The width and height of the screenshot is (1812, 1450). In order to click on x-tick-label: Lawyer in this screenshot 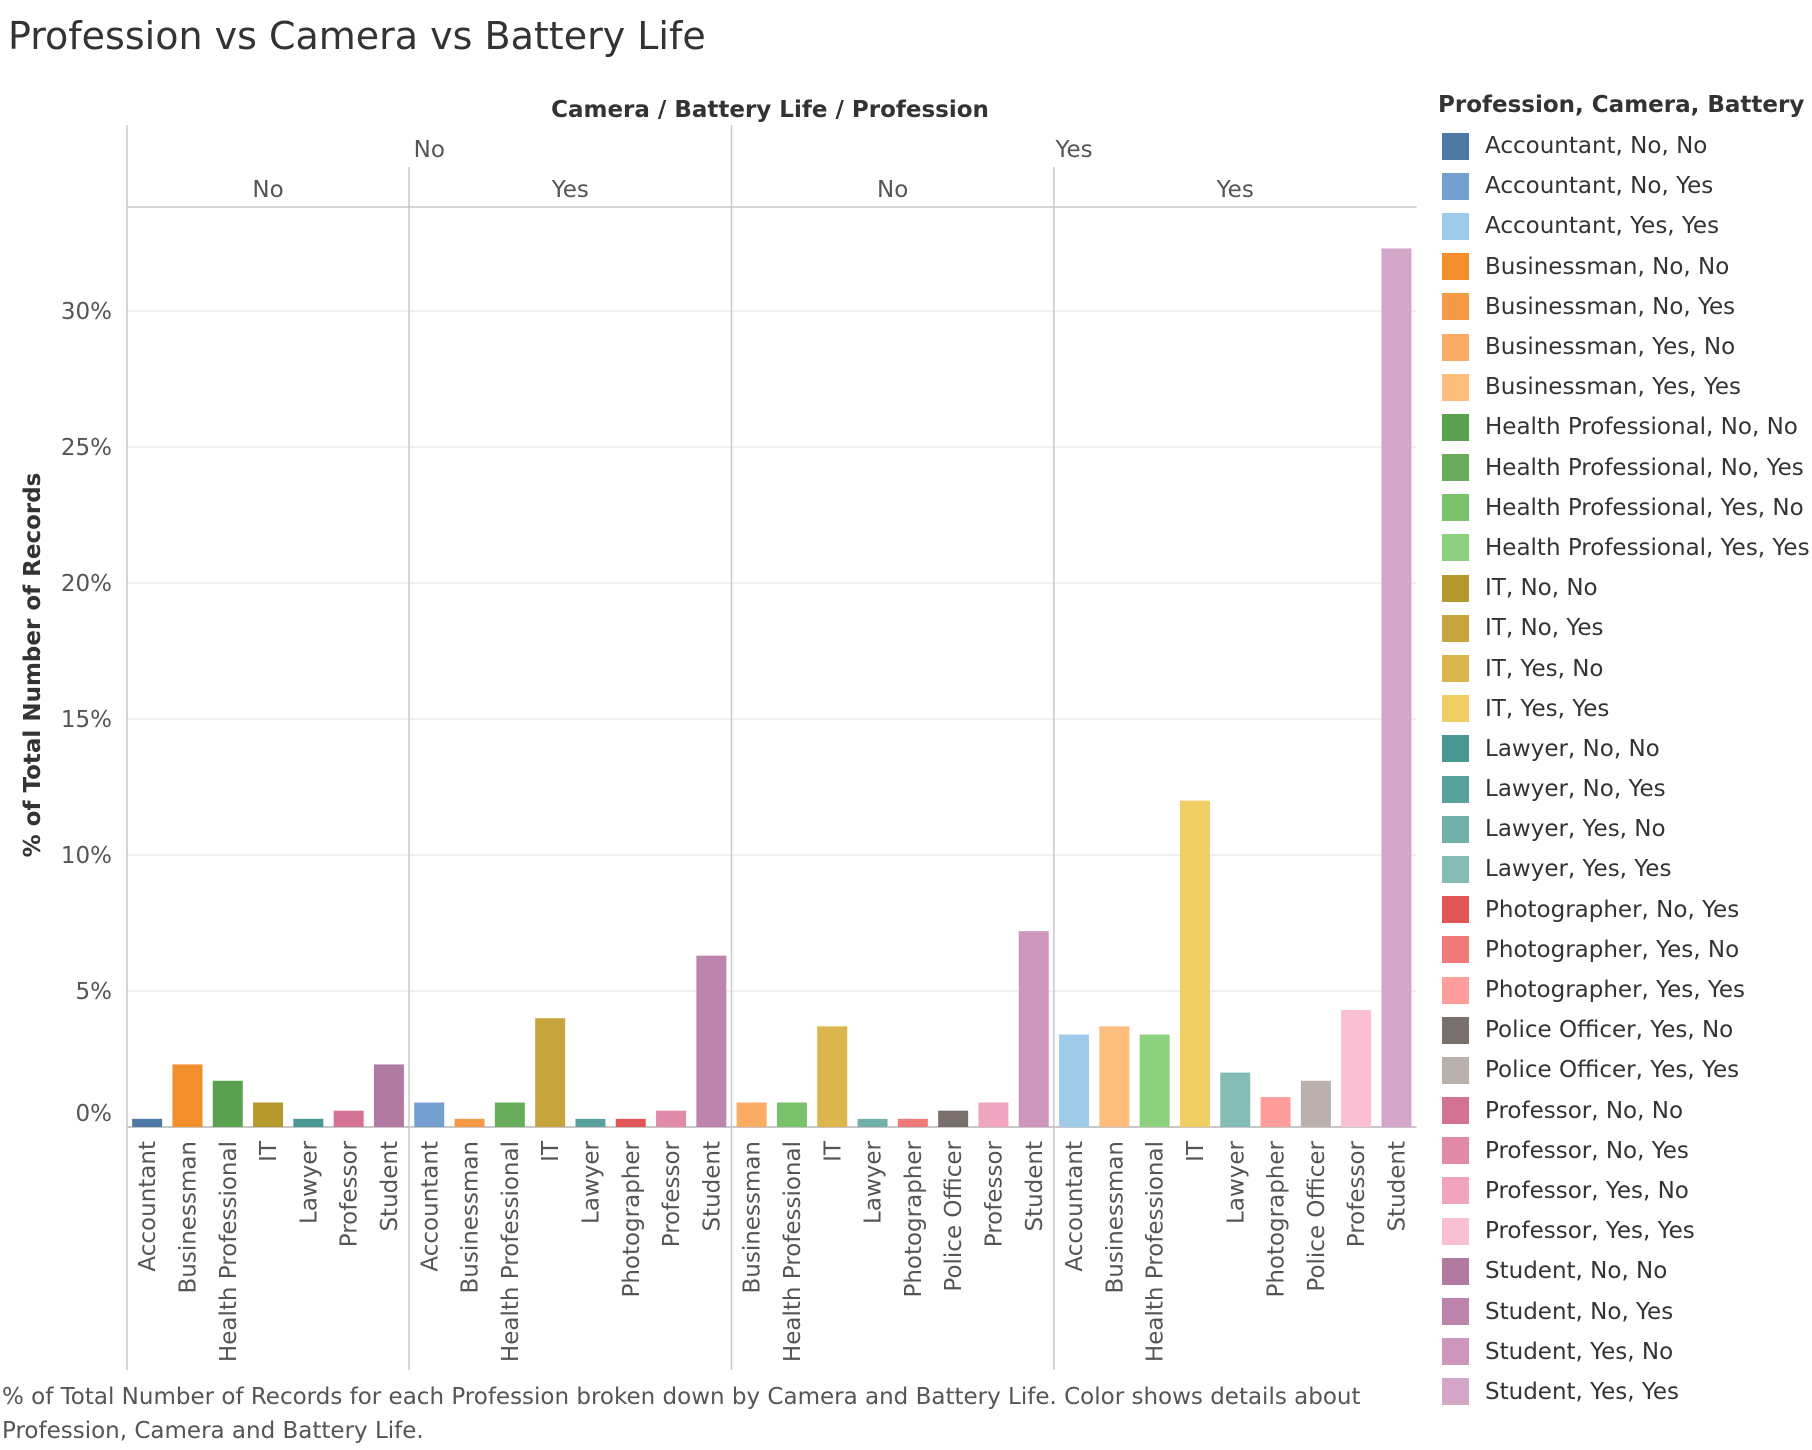, I will do `click(591, 1181)`.